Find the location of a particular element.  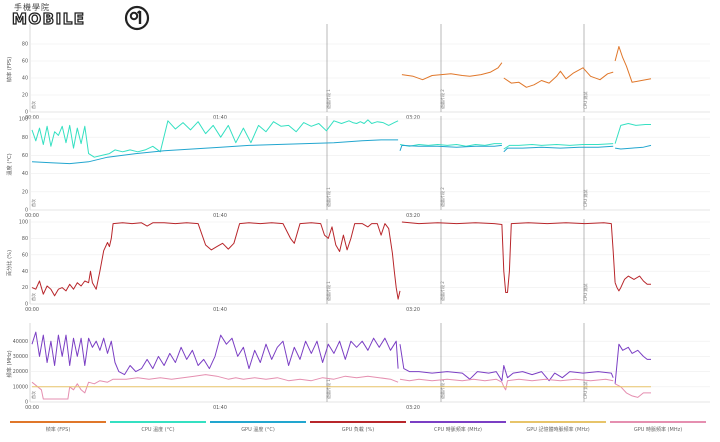

legend-item: CPU 溫度 (°C) is located at coordinates (158, 427).